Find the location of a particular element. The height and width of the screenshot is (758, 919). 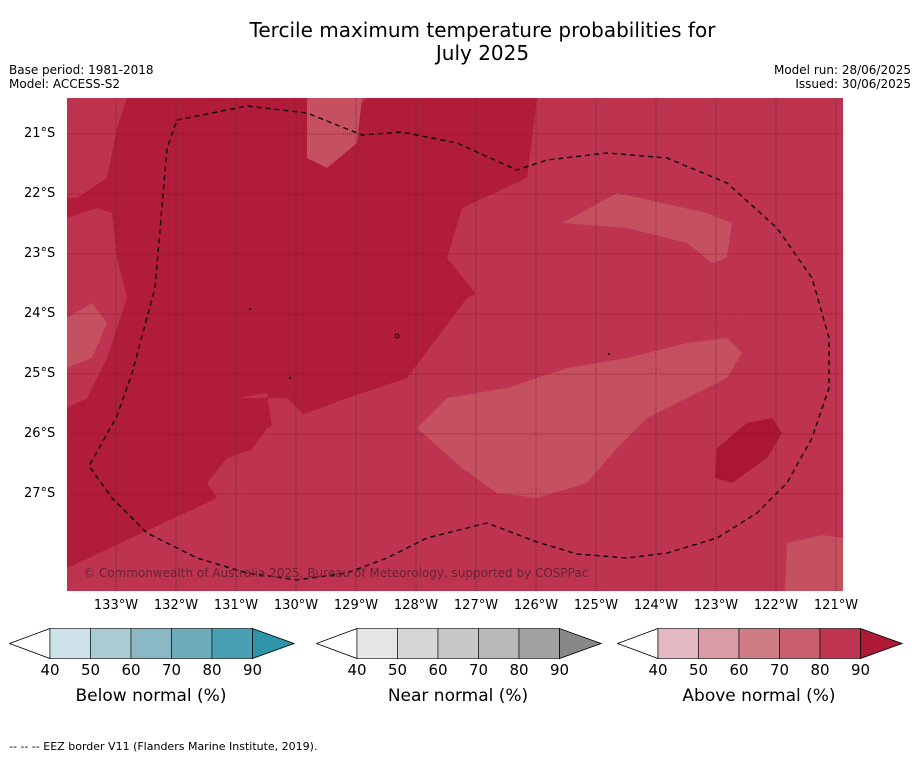

colorbar-label: Above normal (%) is located at coordinates (759, 696).